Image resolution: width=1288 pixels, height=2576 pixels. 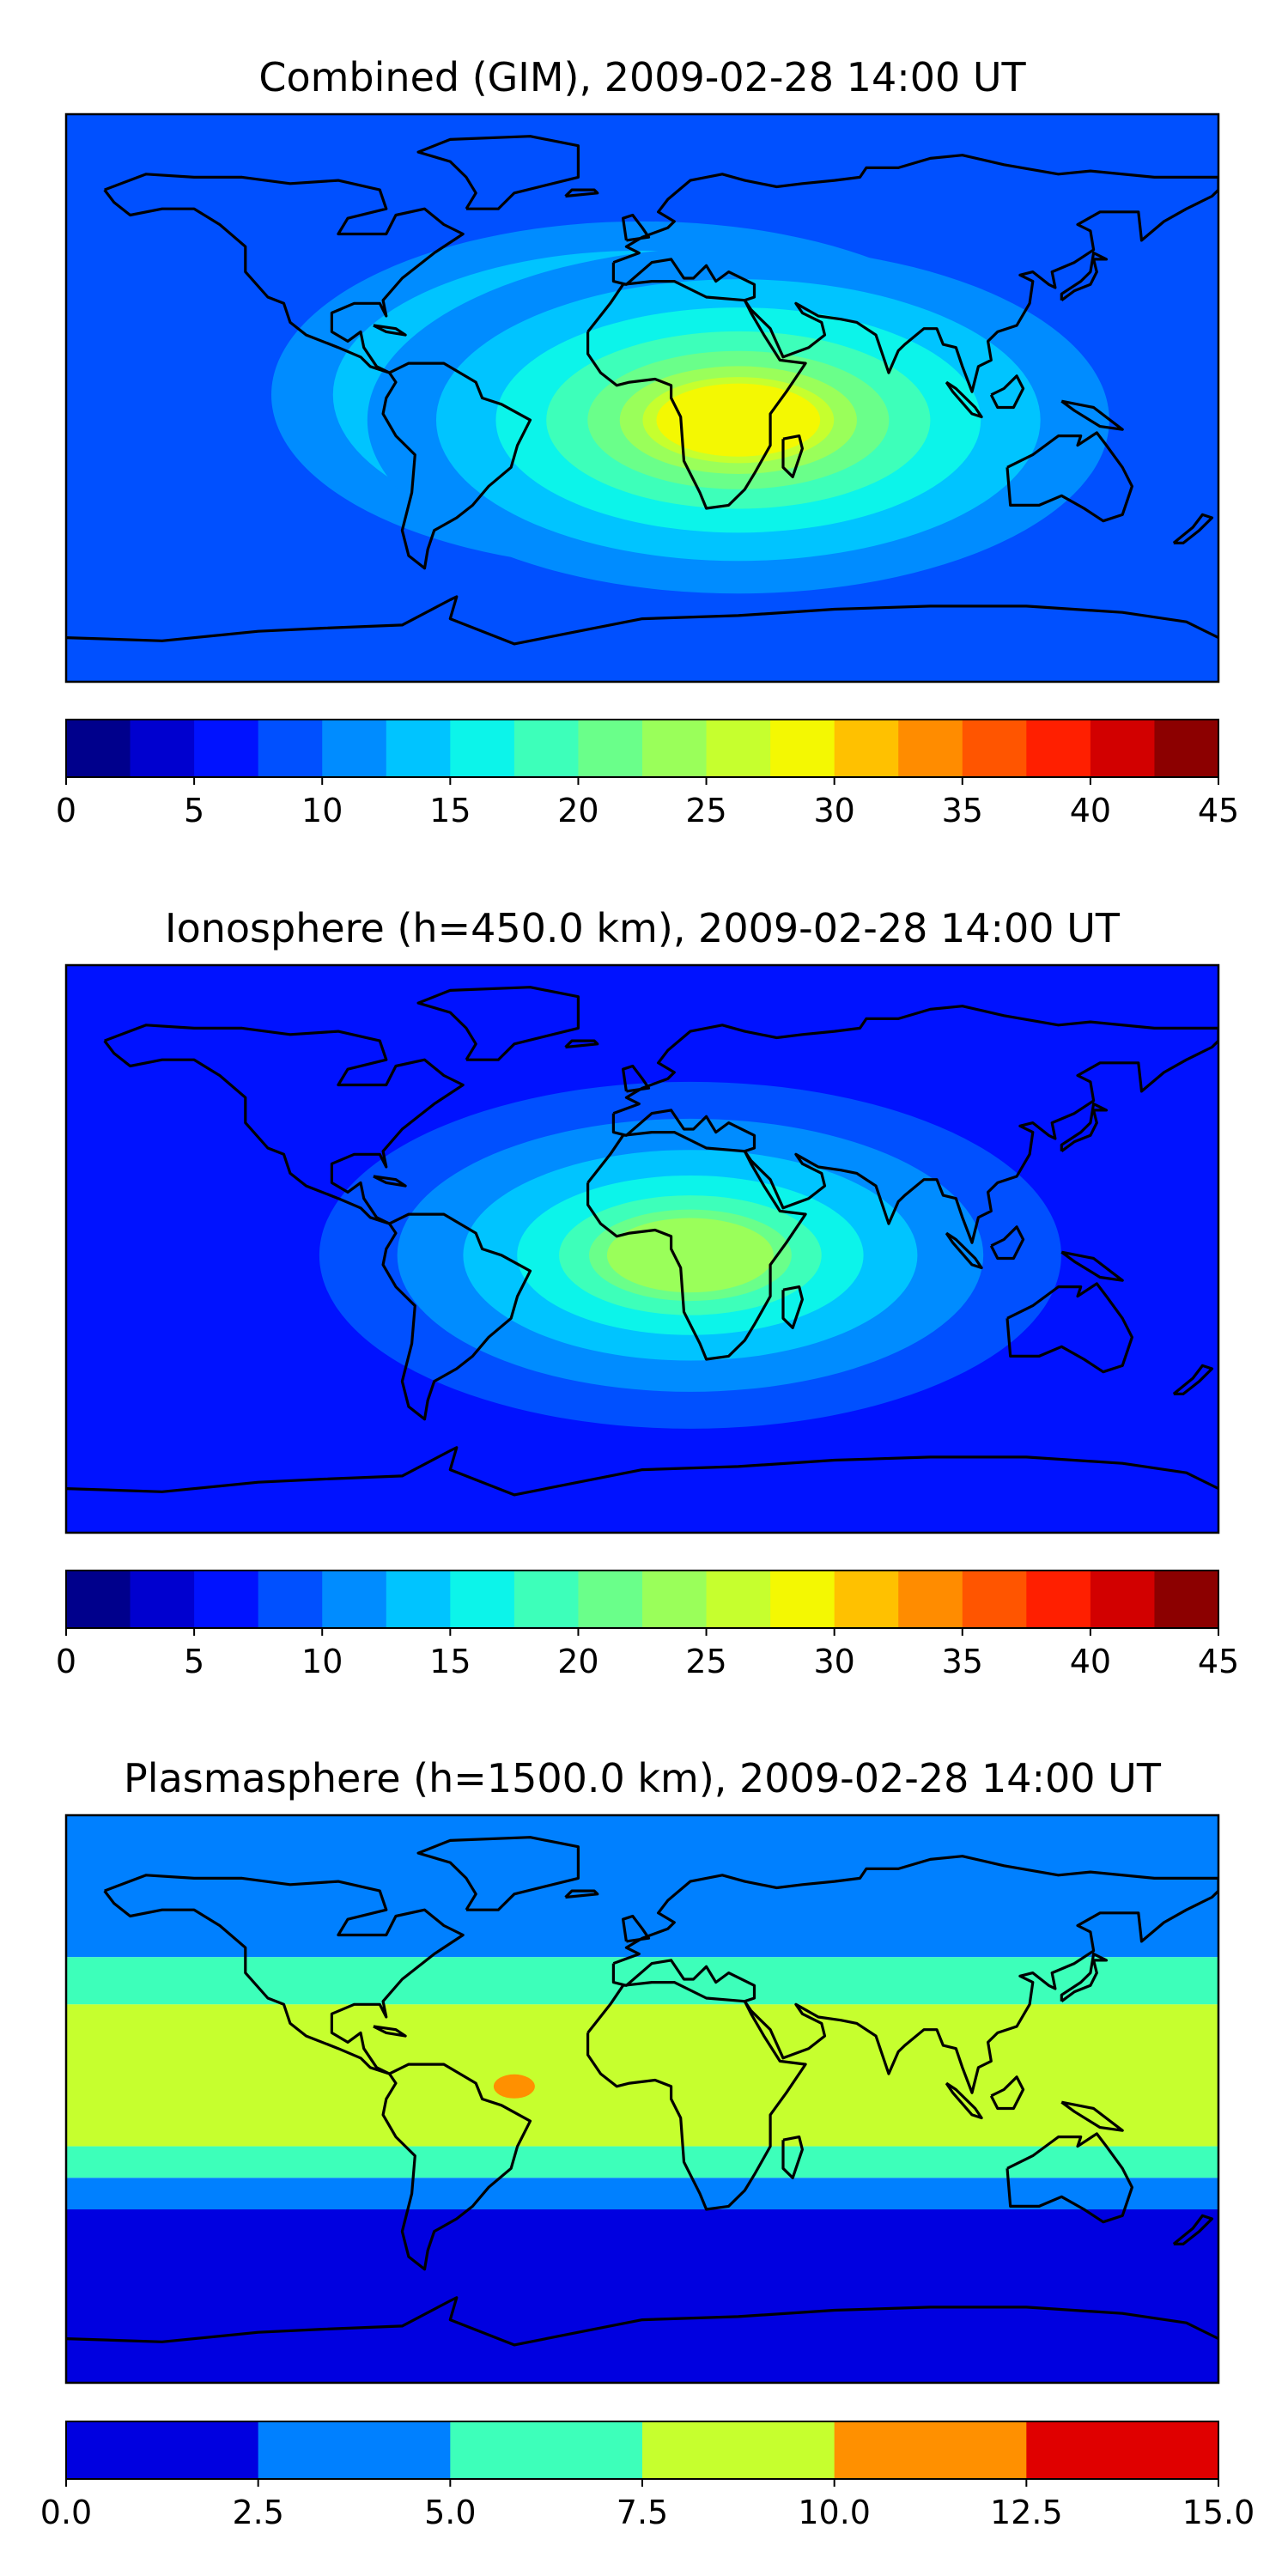 I want to click on colorbar-tick-label: 10, so click(x=322, y=810).